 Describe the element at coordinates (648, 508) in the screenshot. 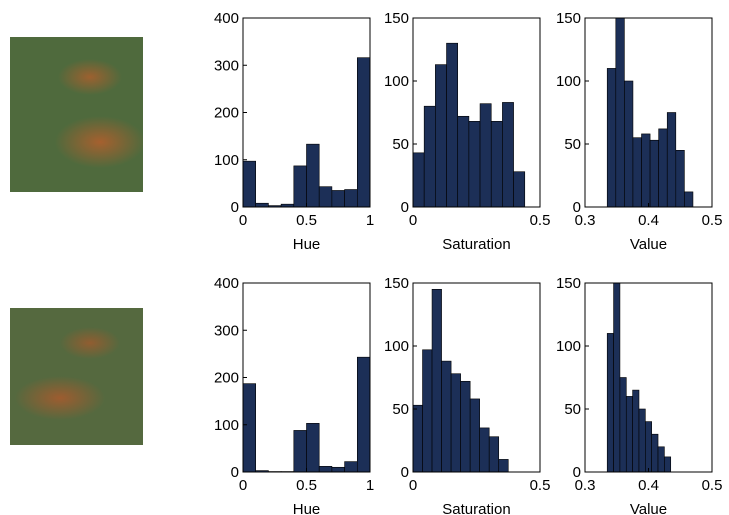

I see `x-axis-label: Value` at that location.